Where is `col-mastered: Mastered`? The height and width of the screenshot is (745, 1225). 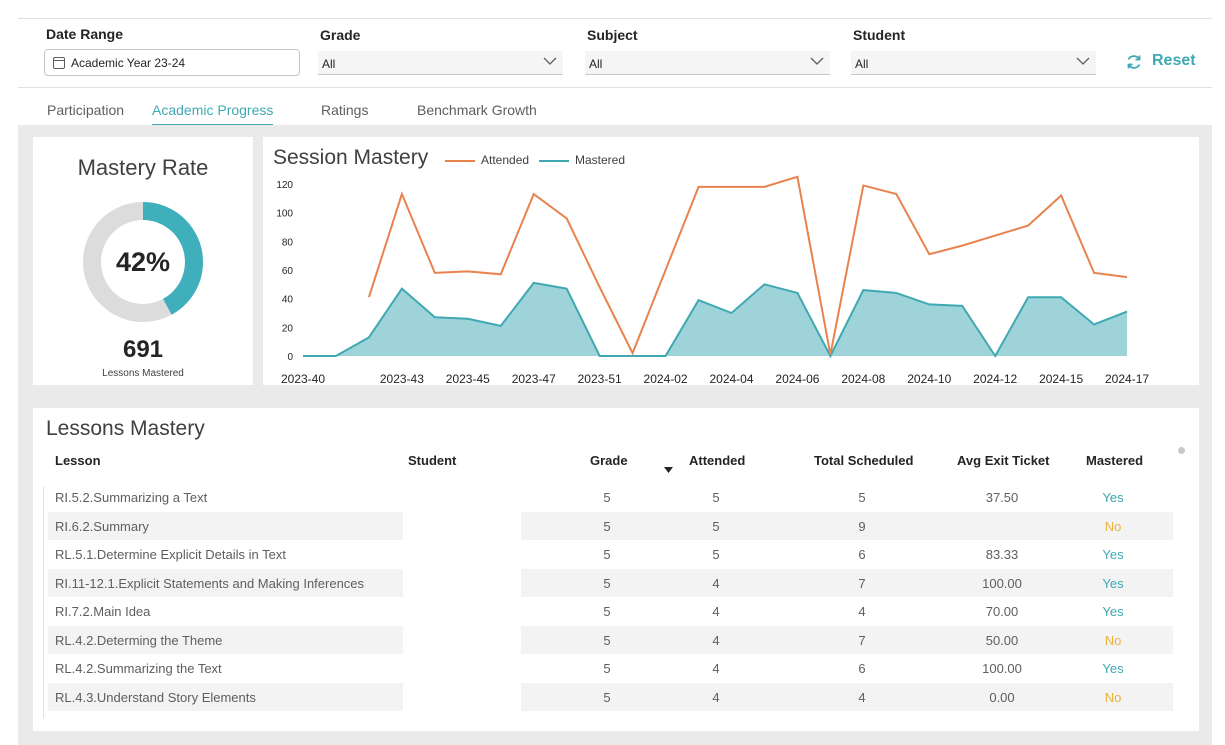 col-mastered: Mastered is located at coordinates (1115, 460).